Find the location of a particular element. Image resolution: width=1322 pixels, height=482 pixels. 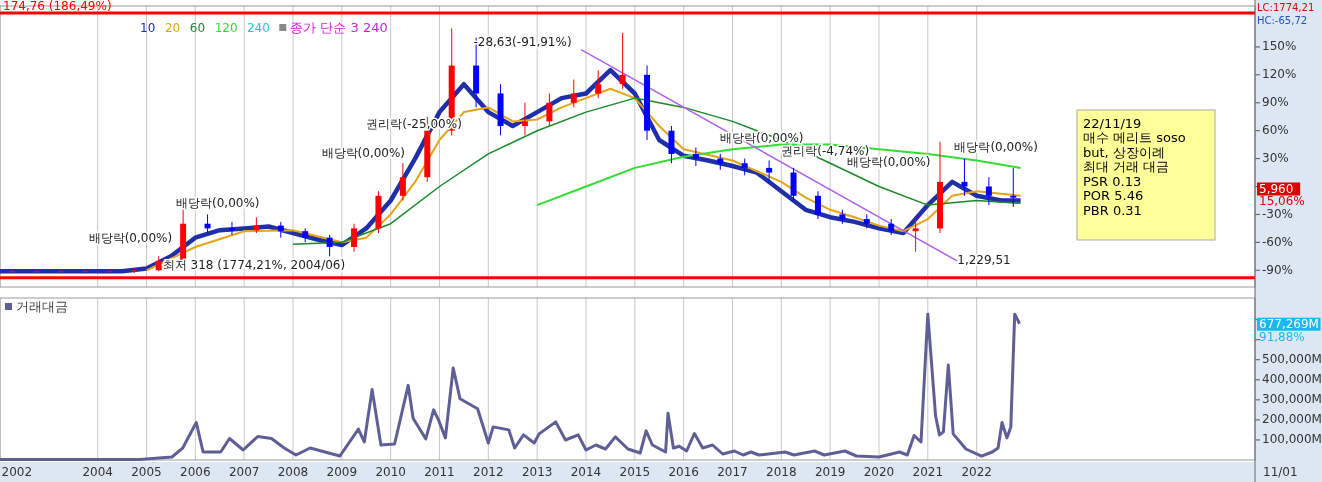

text: LC:1774,21 is located at coordinates (1286, 7).